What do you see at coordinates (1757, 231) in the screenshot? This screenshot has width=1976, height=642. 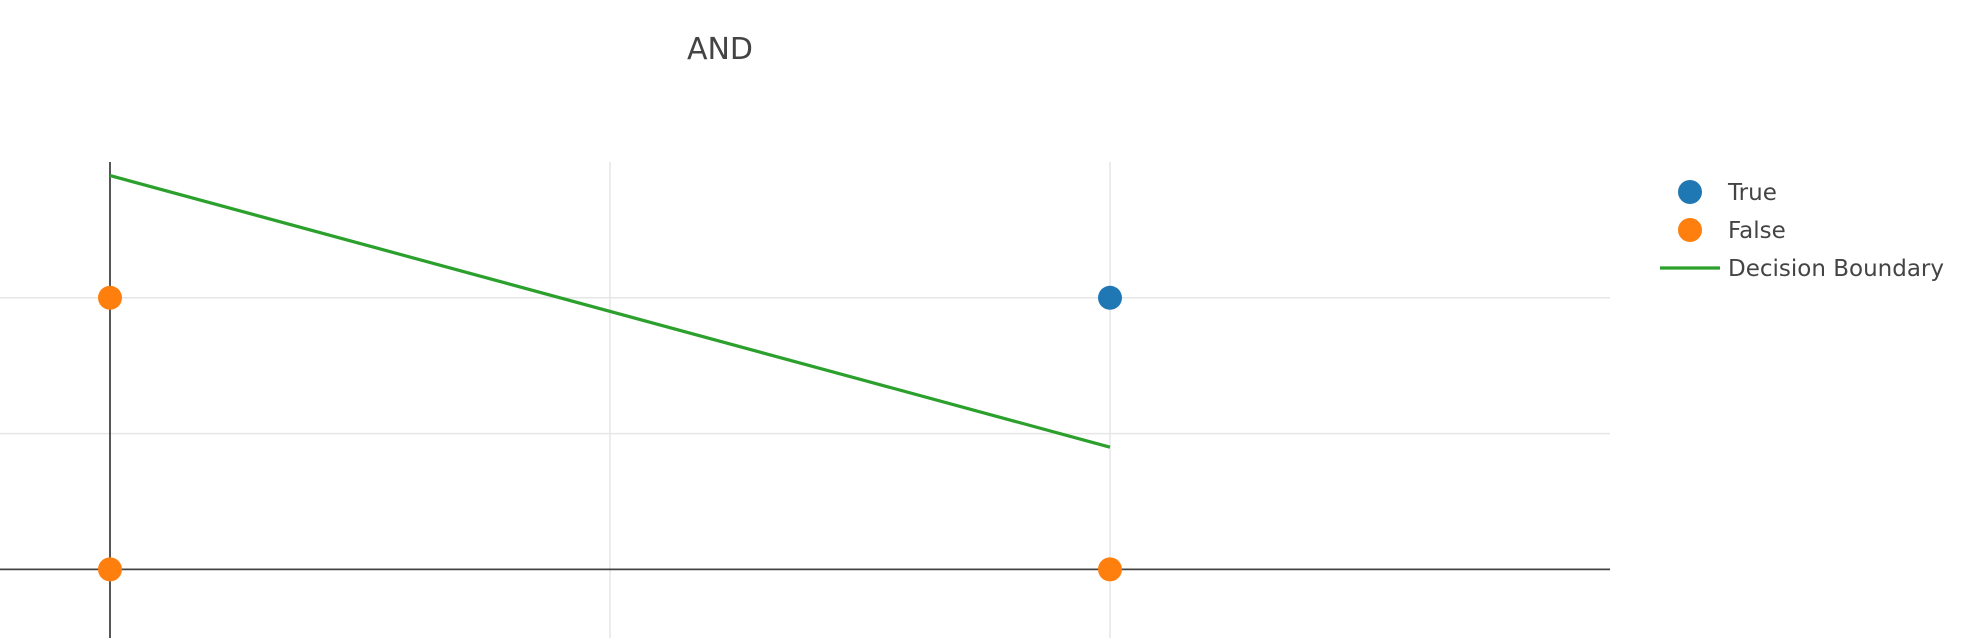 I see `legend-label-1: False` at bounding box center [1757, 231].